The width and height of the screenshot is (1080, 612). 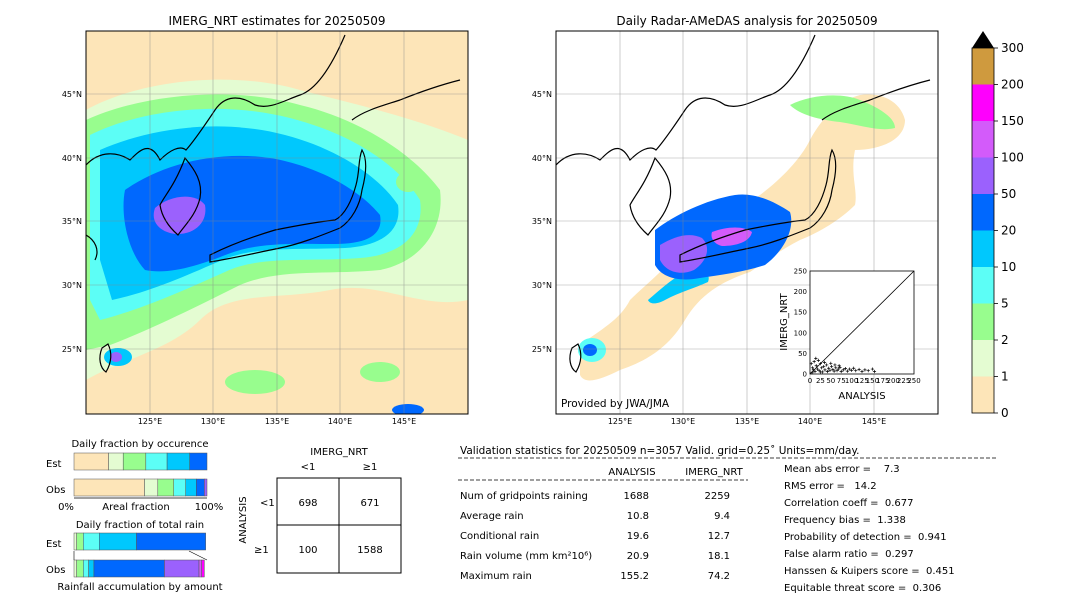 What do you see at coordinates (404, 421) in the screenshot?
I see `left-lon-label: 145°E` at bounding box center [404, 421].